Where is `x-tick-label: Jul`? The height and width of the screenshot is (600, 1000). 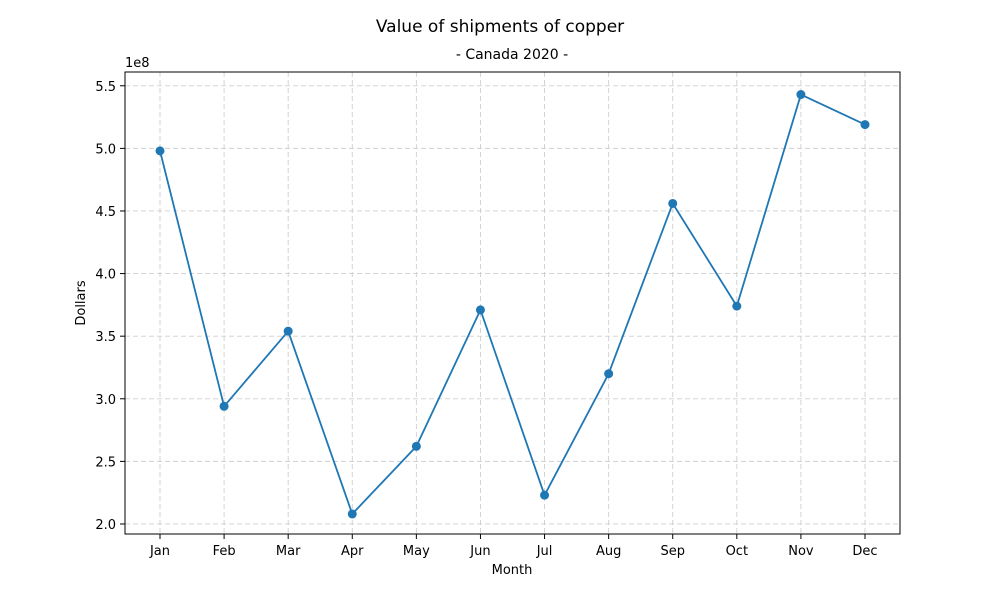
x-tick-label: Jul is located at coordinates (544, 551).